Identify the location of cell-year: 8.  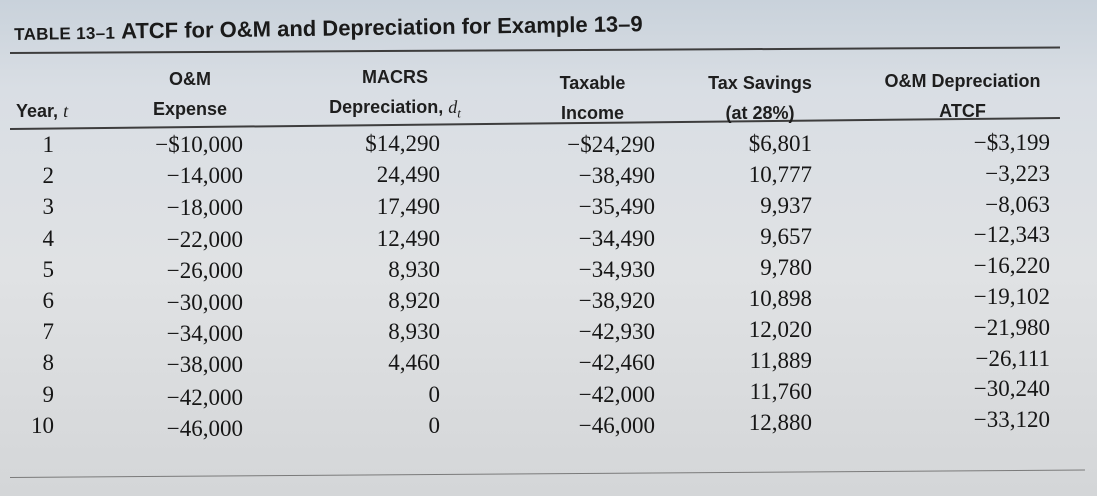
(48, 363).